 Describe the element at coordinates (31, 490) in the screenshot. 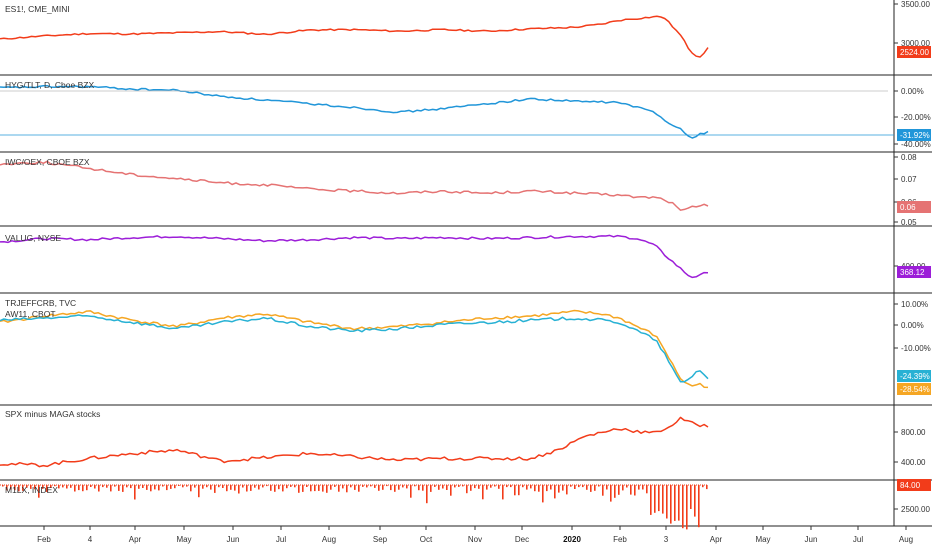

I see `pane-title: M1LX, INDEX` at that location.